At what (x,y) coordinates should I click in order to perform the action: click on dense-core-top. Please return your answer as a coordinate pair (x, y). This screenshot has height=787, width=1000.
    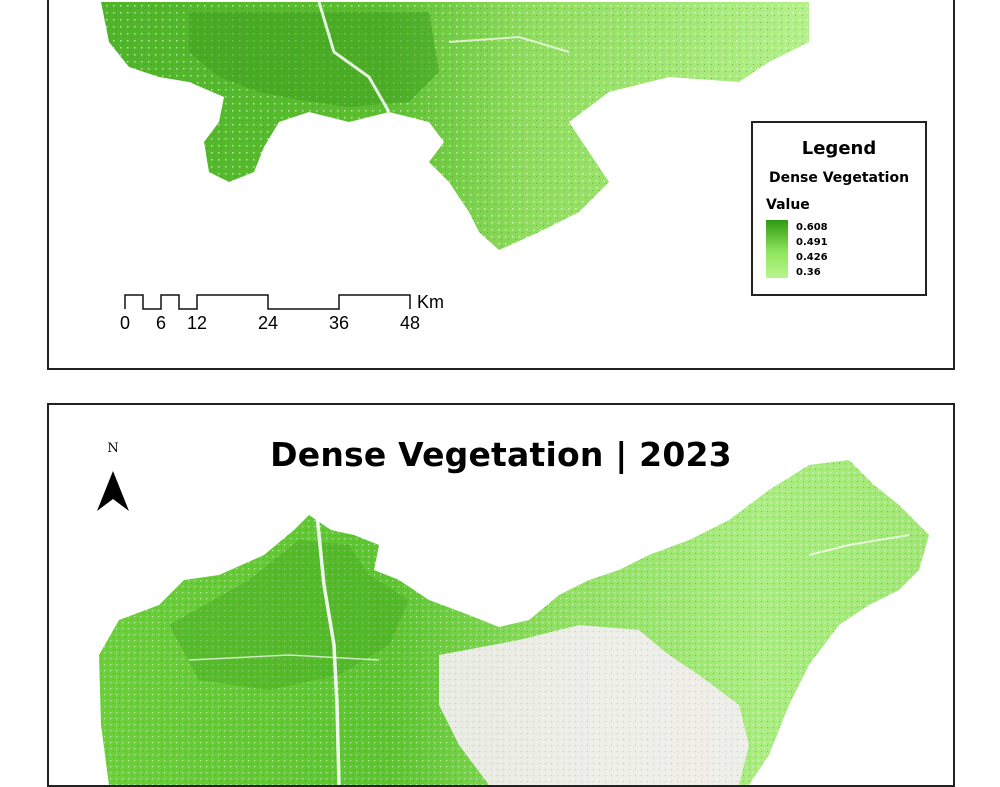
    Looking at the image, I should click on (314, 59).